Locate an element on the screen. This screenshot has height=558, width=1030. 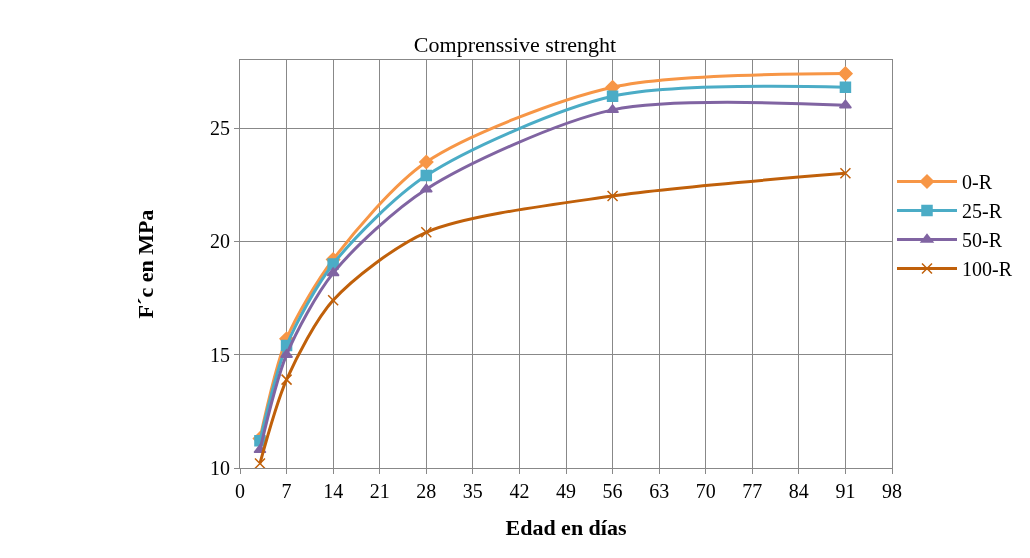
legend-label: 50-R is located at coordinates (982, 240).